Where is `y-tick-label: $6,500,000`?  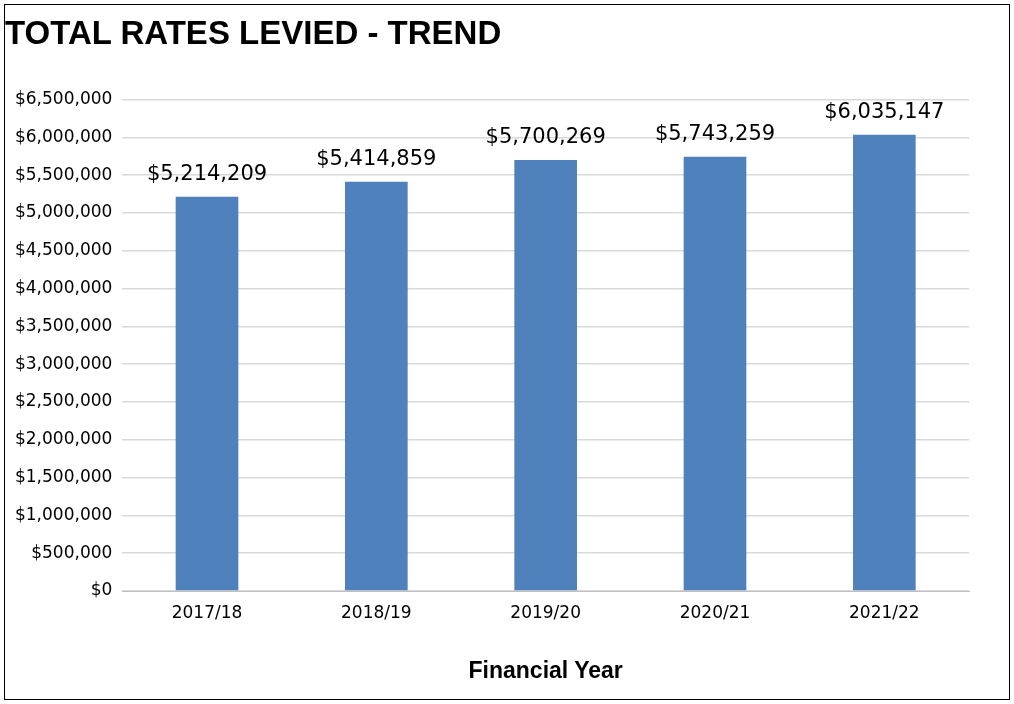 y-tick-label: $6,500,000 is located at coordinates (63, 98).